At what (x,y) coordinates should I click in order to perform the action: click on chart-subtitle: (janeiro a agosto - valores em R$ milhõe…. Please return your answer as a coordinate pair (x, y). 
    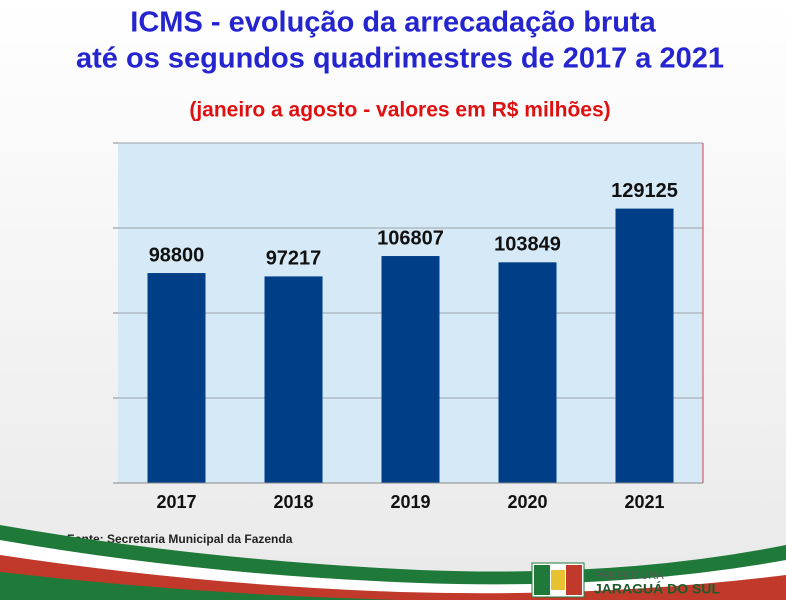
    Looking at the image, I should click on (399, 110).